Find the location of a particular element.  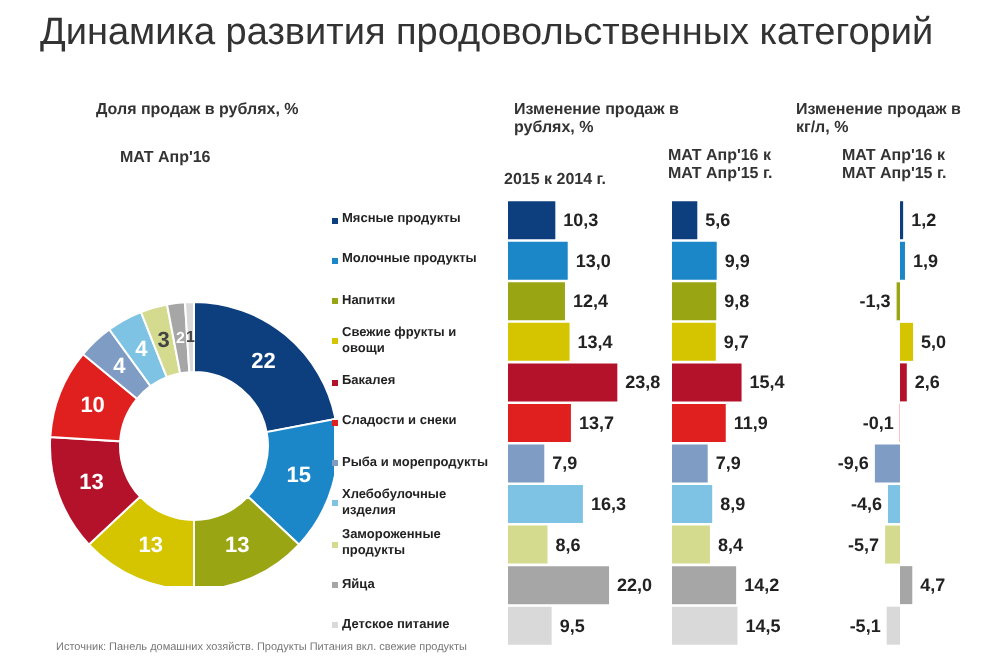

data-label: 1,2 is located at coordinates (924, 220).